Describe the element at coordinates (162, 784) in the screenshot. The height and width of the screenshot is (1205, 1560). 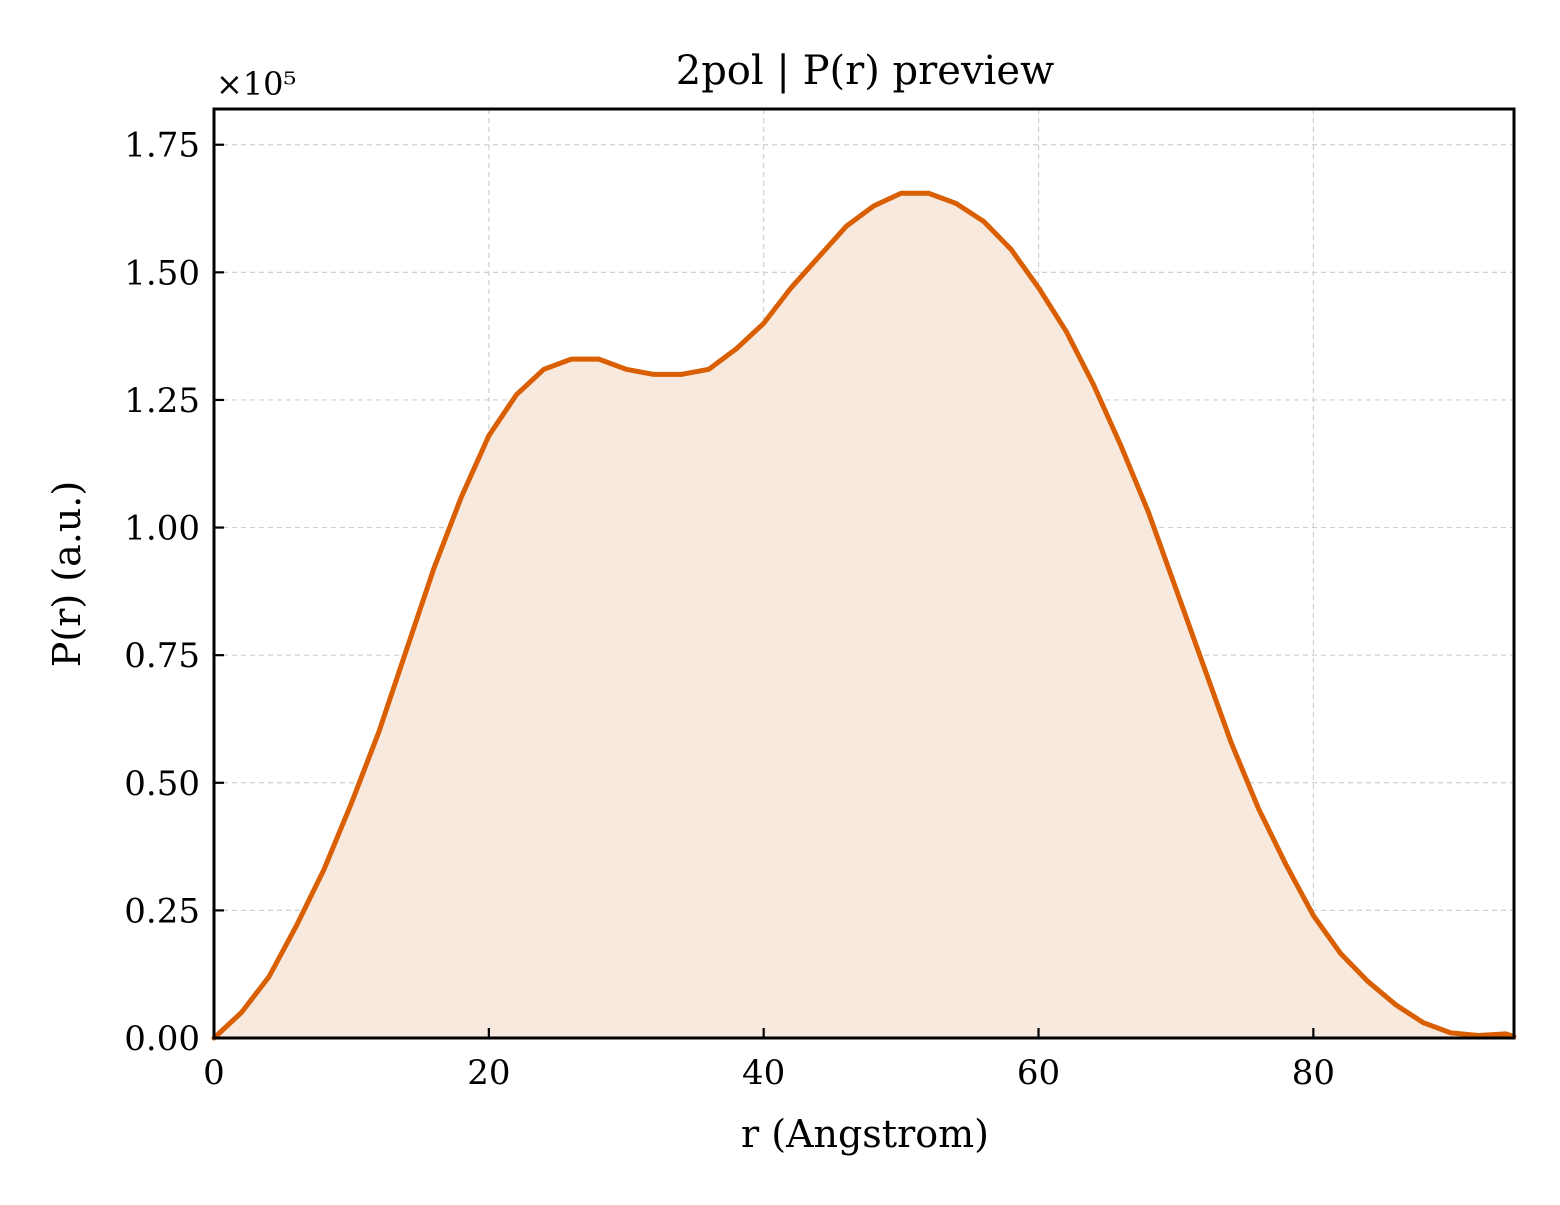
I see `y-tick-label: 0.50` at that location.